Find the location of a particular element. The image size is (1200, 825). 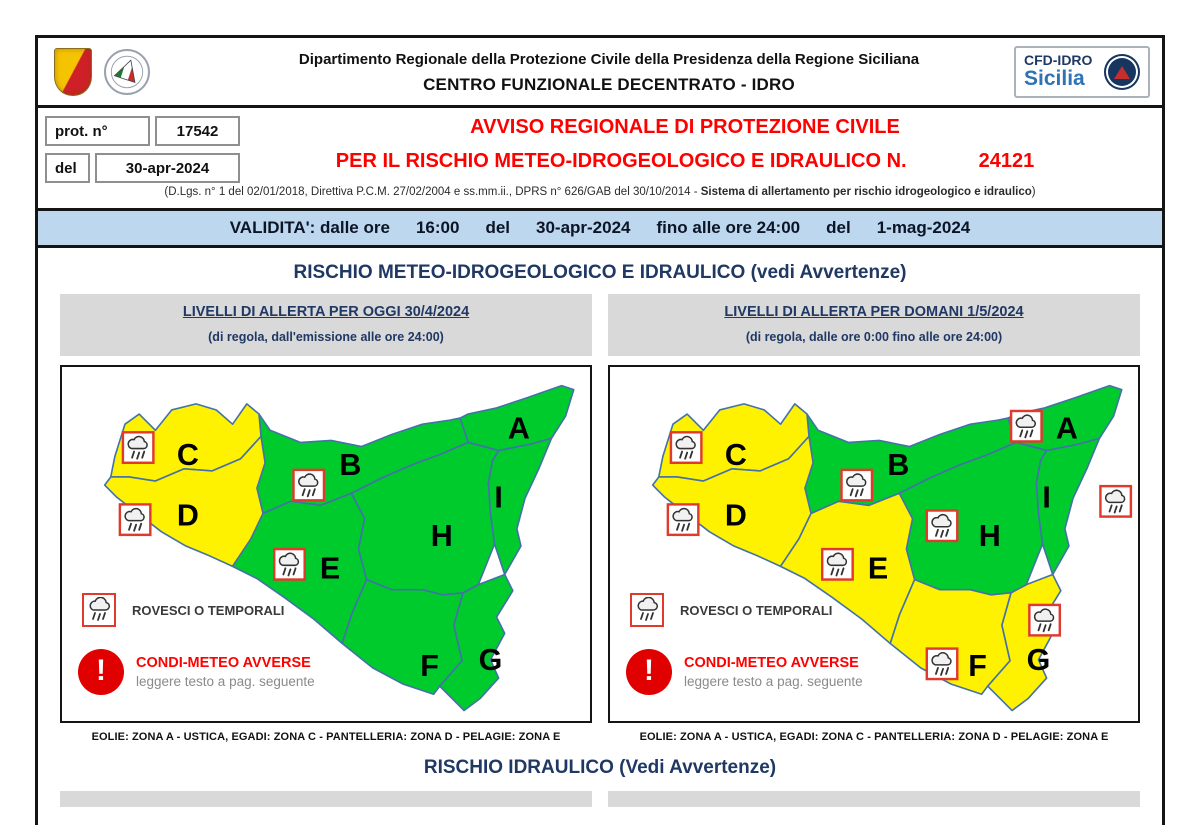

validity-time-from: 16:00 is located at coordinates (437, 227).